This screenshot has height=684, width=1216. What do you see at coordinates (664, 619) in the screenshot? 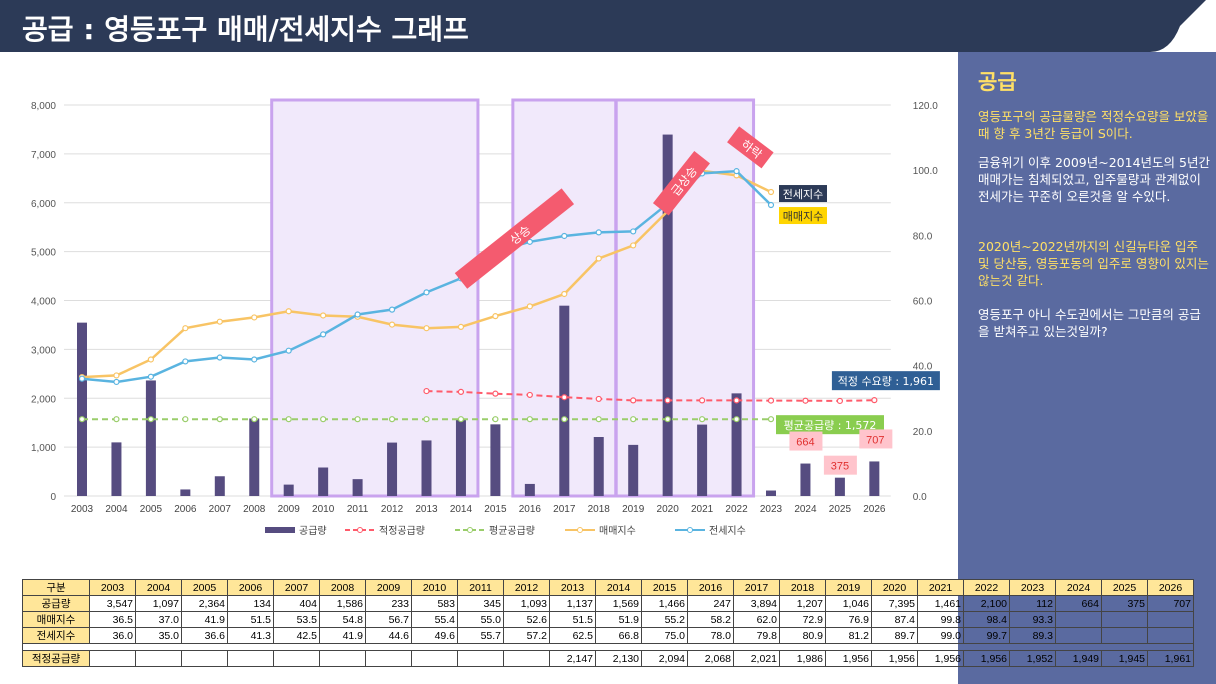
I see `table-cell: 55.2` at bounding box center [664, 619].